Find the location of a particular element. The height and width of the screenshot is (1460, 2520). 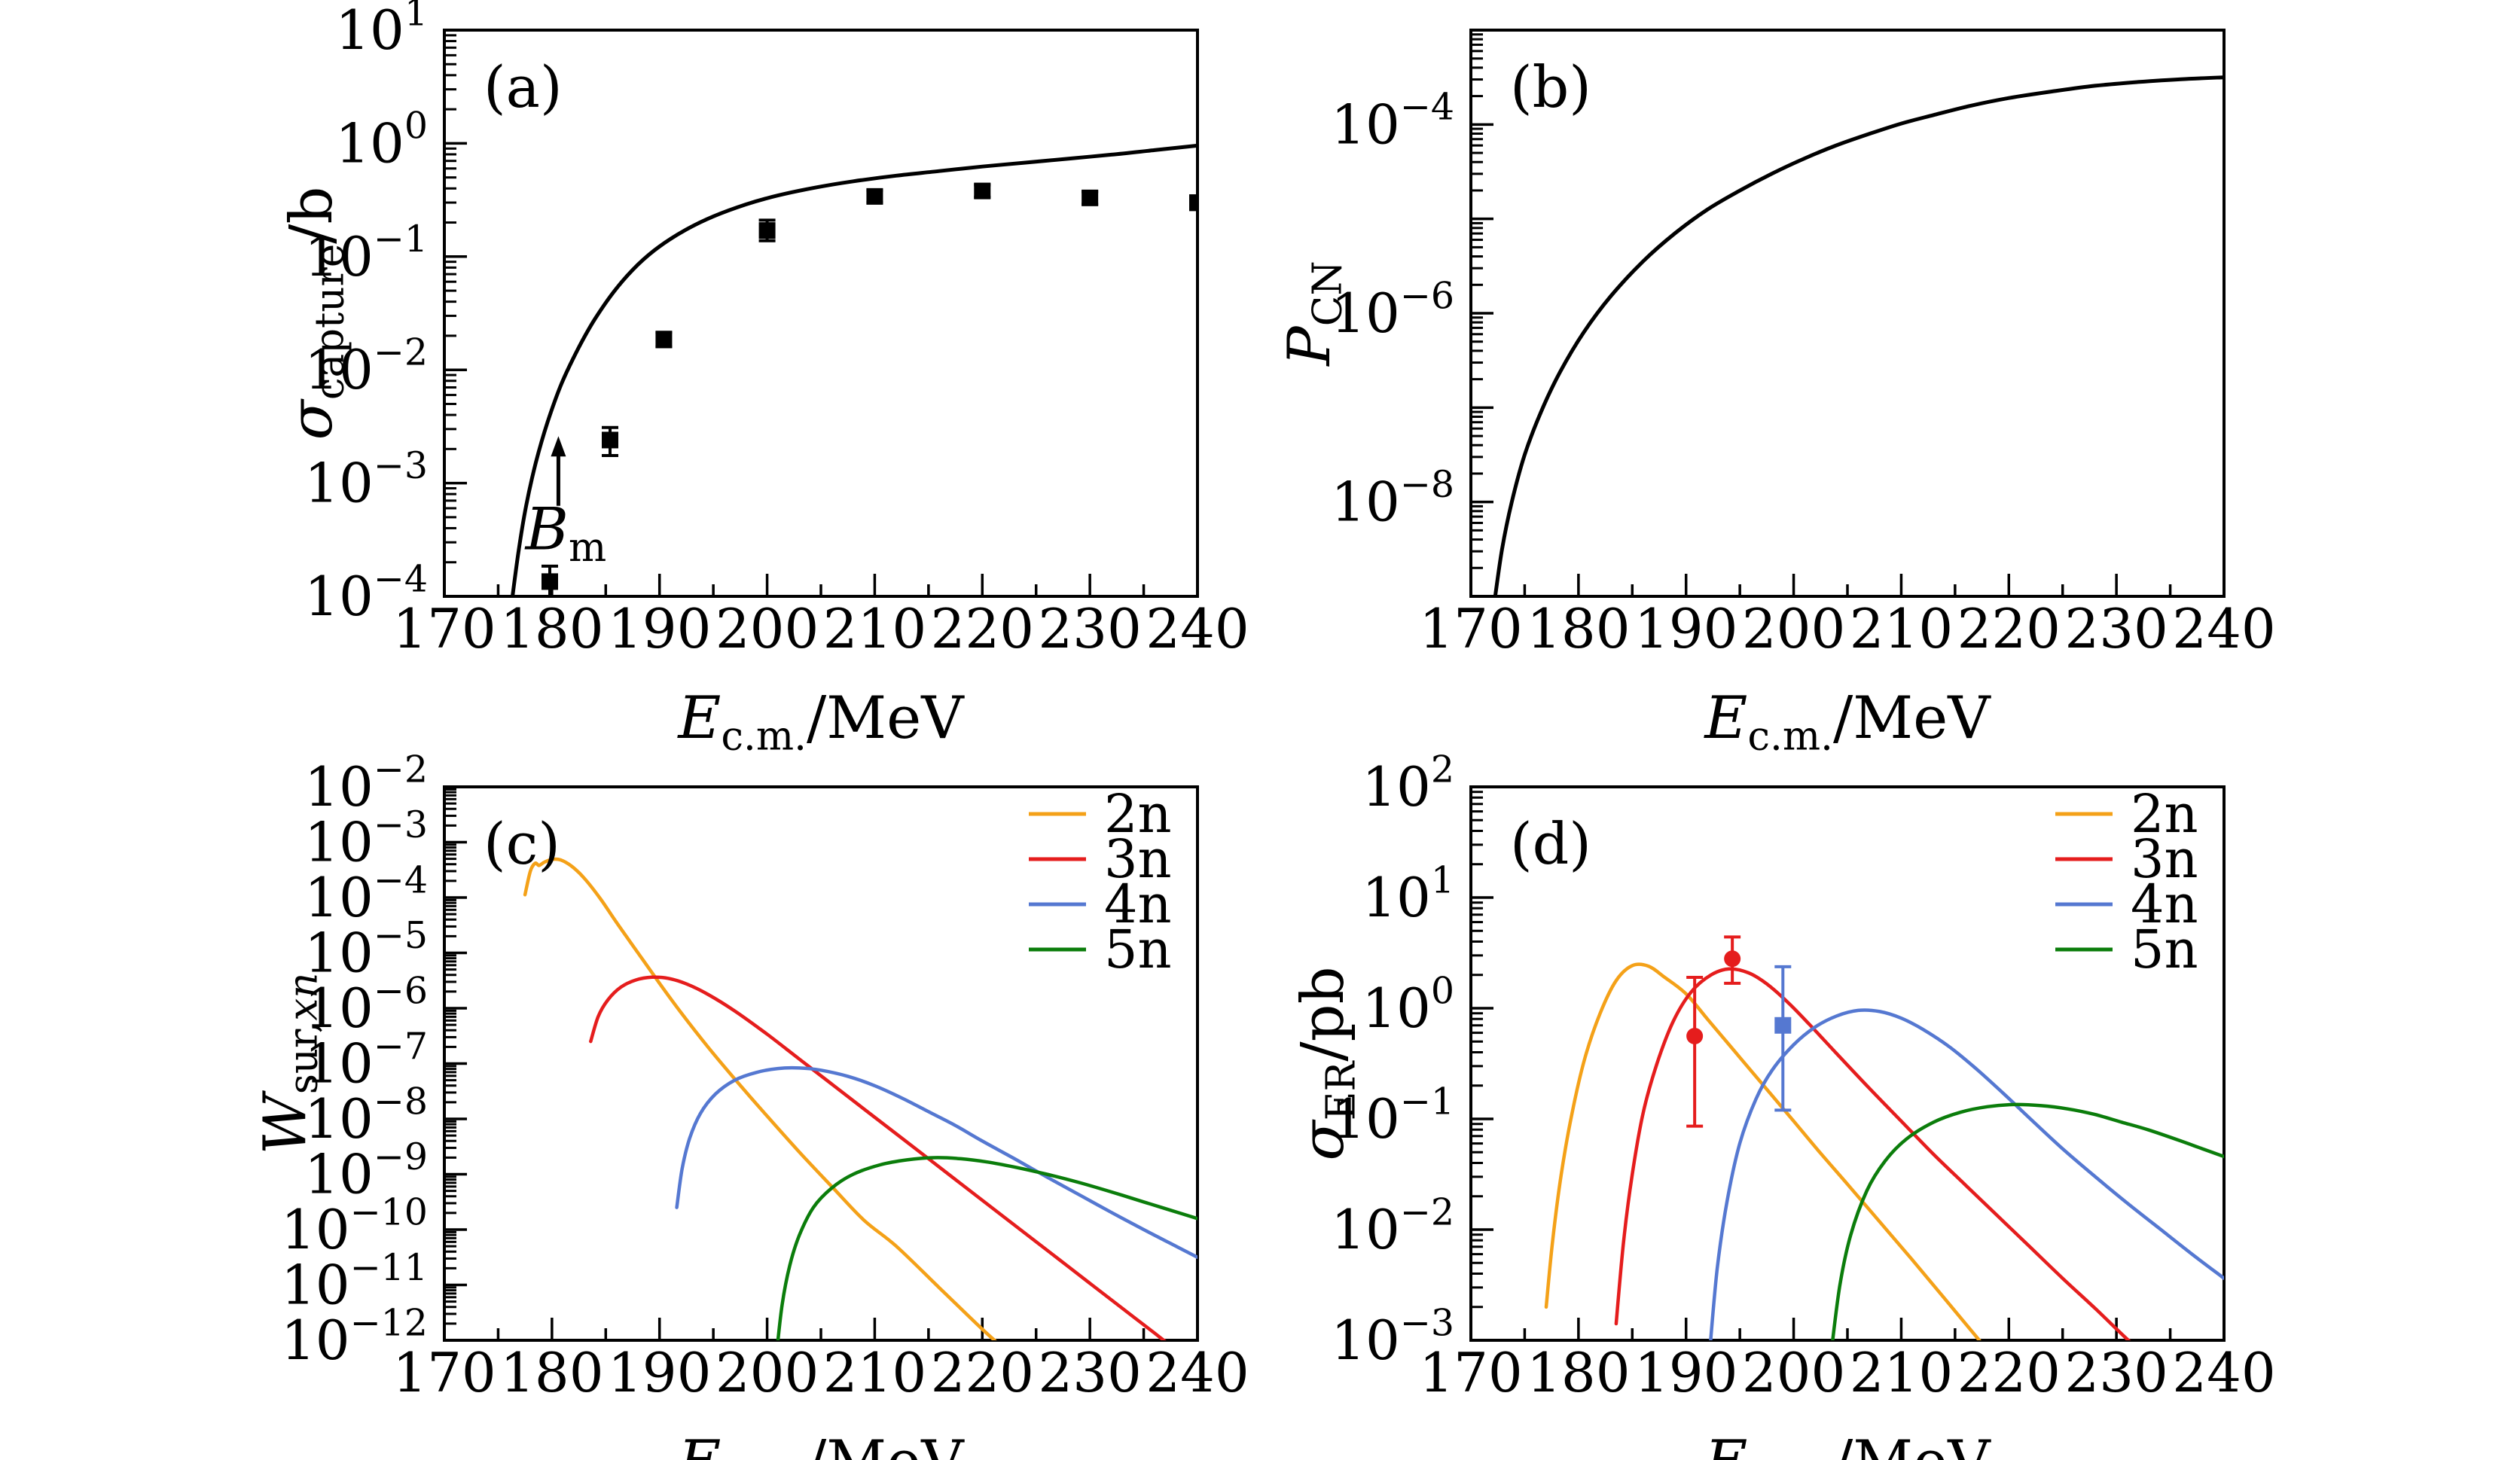

curve-4n is located at coordinates (936, 1162).